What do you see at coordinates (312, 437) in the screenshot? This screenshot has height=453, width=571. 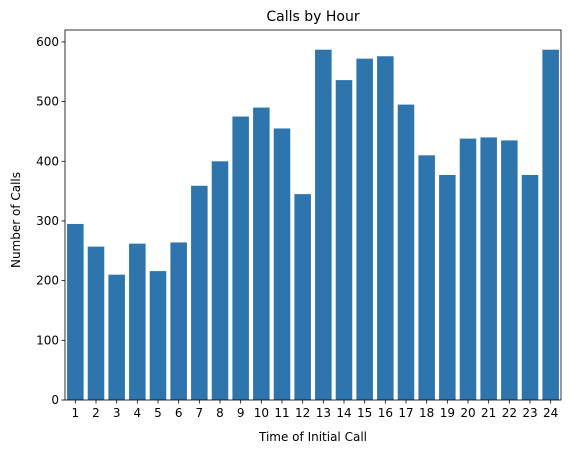 I see `x-axis-label: Time of Initial Call` at bounding box center [312, 437].